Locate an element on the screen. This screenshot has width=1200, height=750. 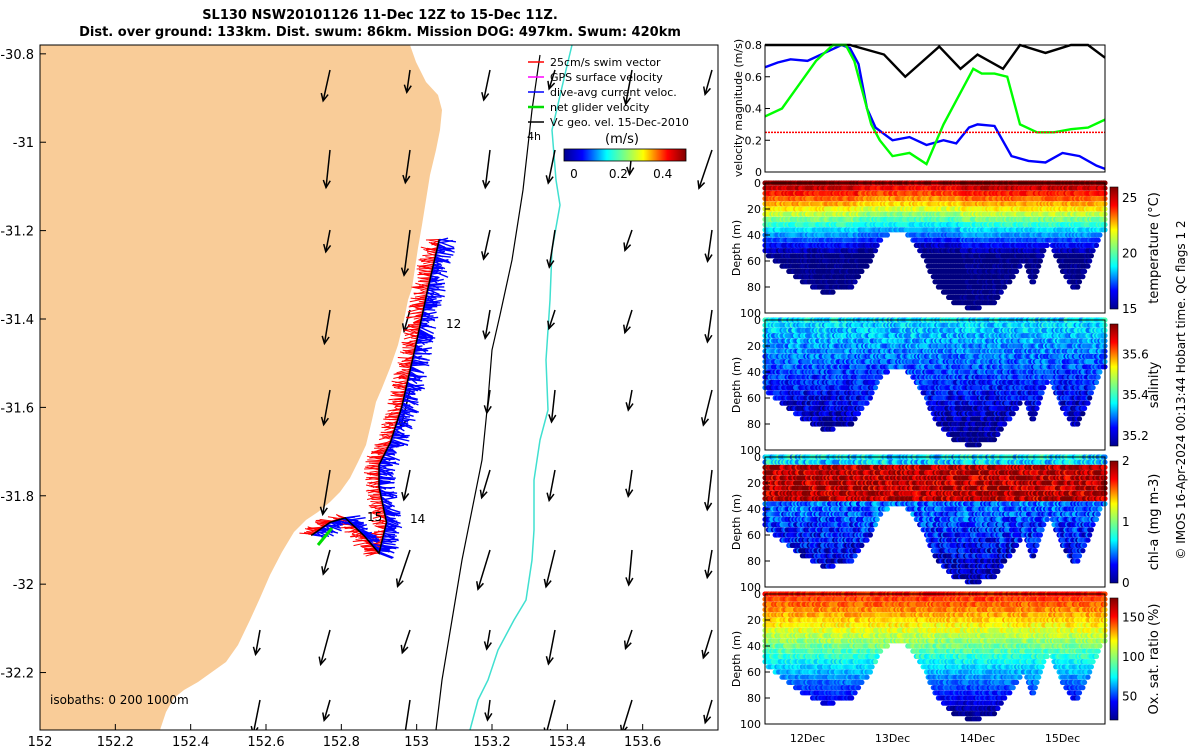
map-ytick-label: -31.6 is located at coordinates (17, 408).